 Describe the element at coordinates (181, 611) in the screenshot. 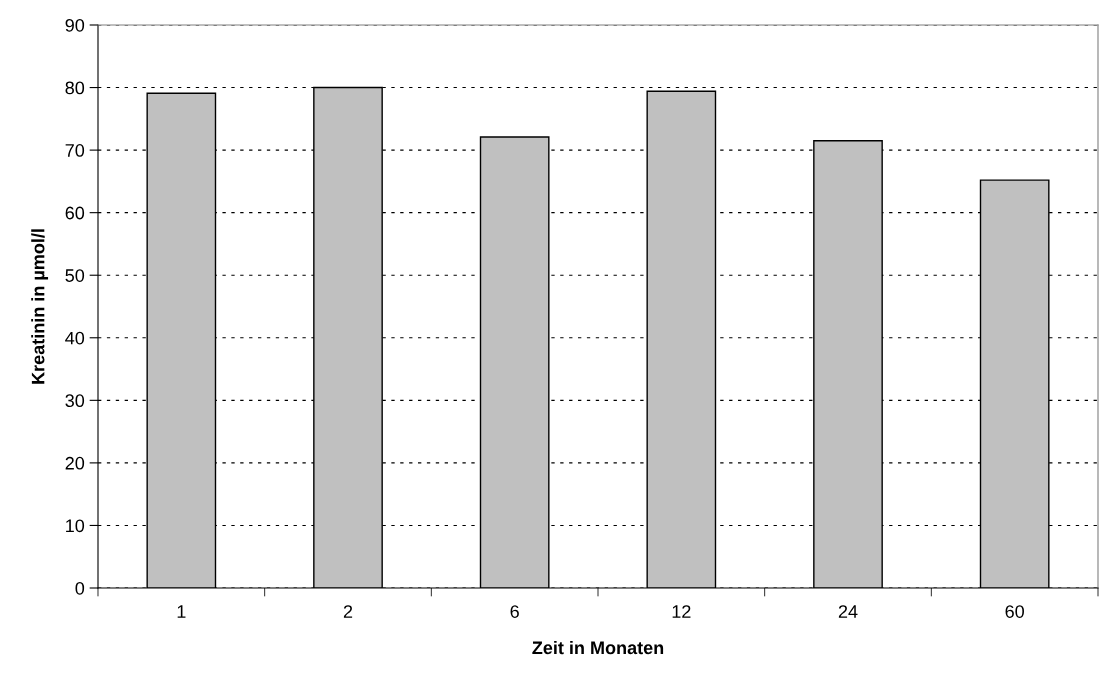

I see `x-tick-label: 1` at that location.